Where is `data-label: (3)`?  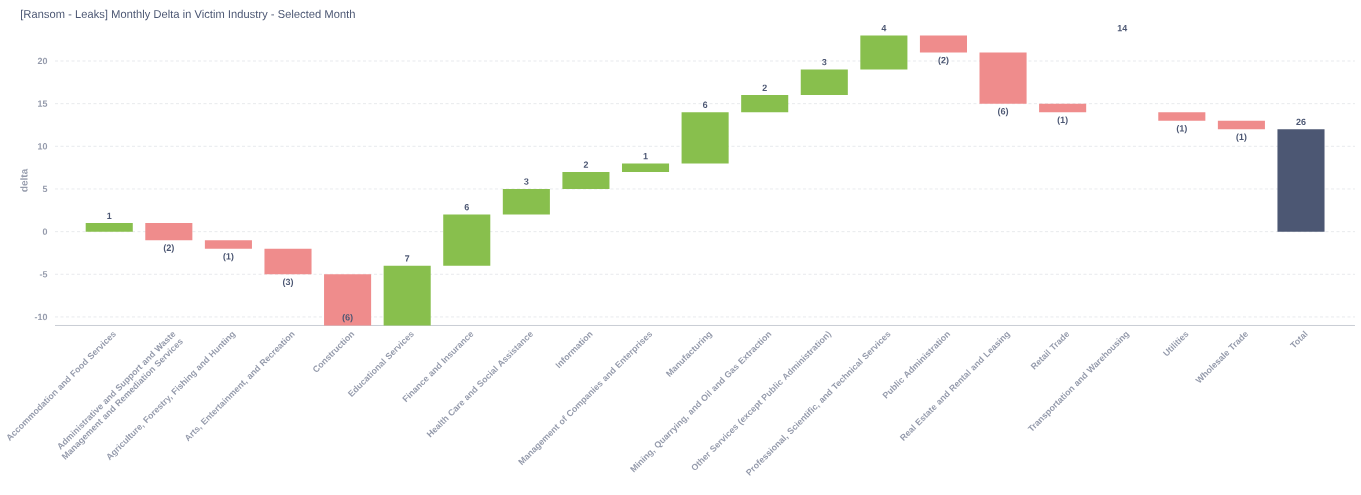 data-label: (3) is located at coordinates (288, 282).